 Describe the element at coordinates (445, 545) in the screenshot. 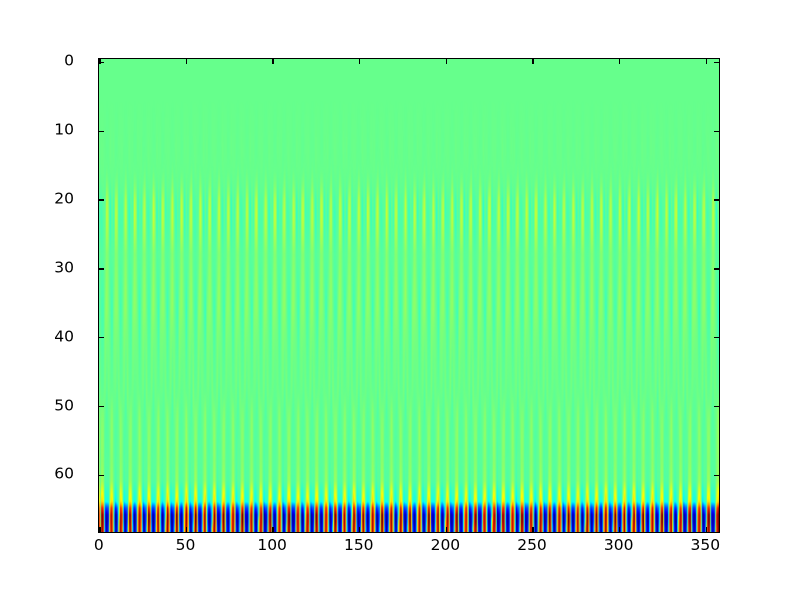

I see `x-tick-label: 200` at that location.